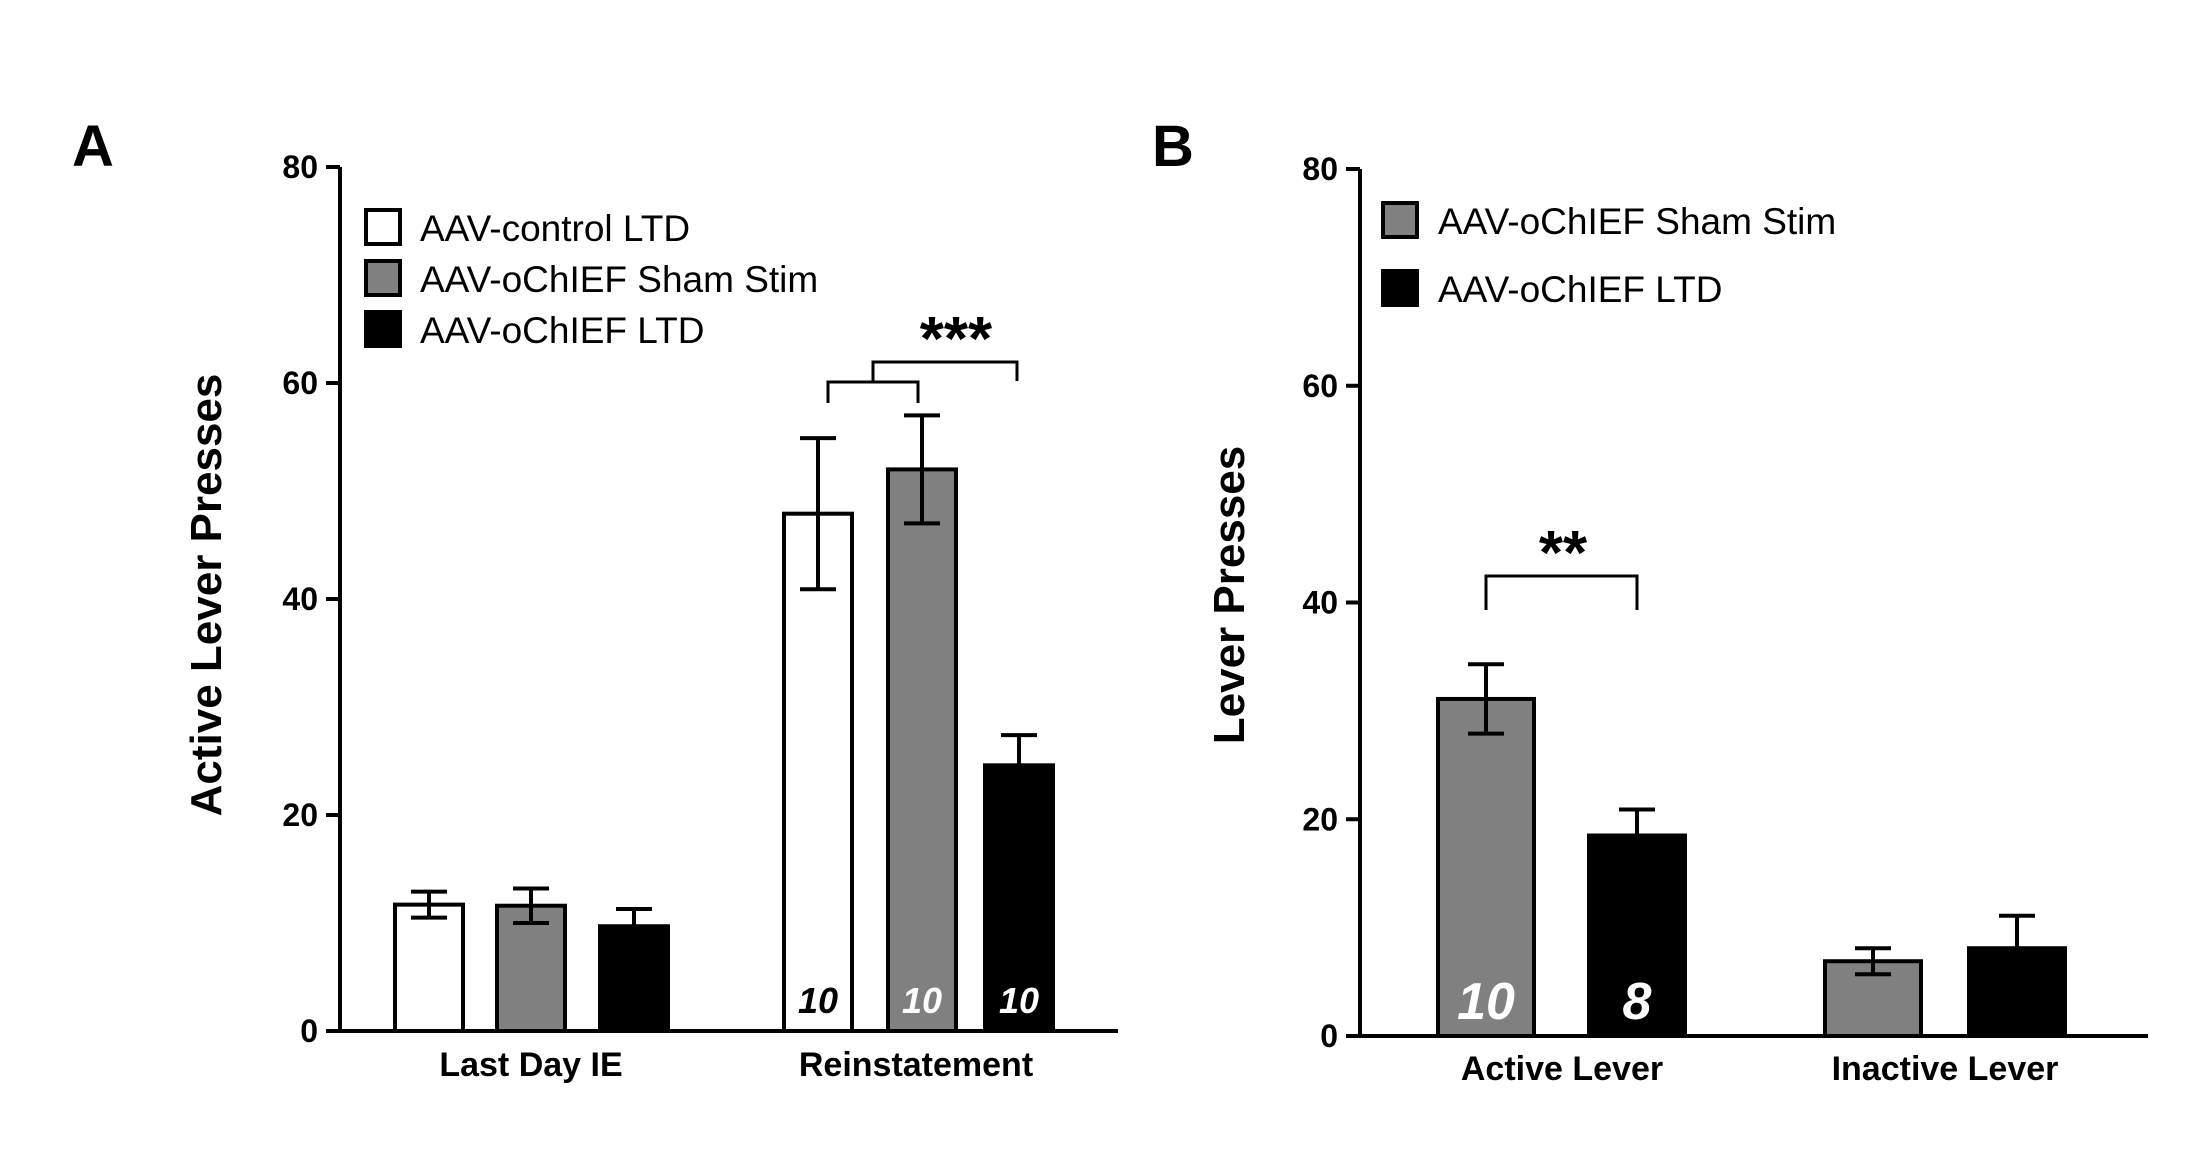  I want to click on panel-a-x-tick-label: Reinstatement, so click(916, 1065).